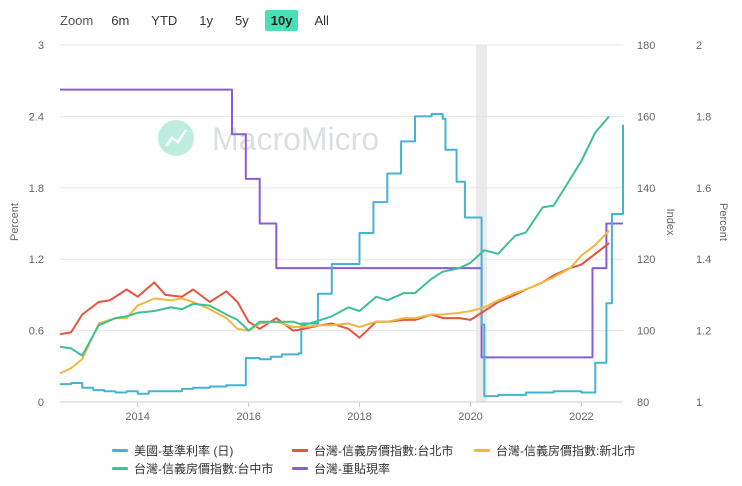 The height and width of the screenshot is (486, 742). Describe the element at coordinates (36, 117) in the screenshot. I see `left-tick-label: 2.4` at that location.